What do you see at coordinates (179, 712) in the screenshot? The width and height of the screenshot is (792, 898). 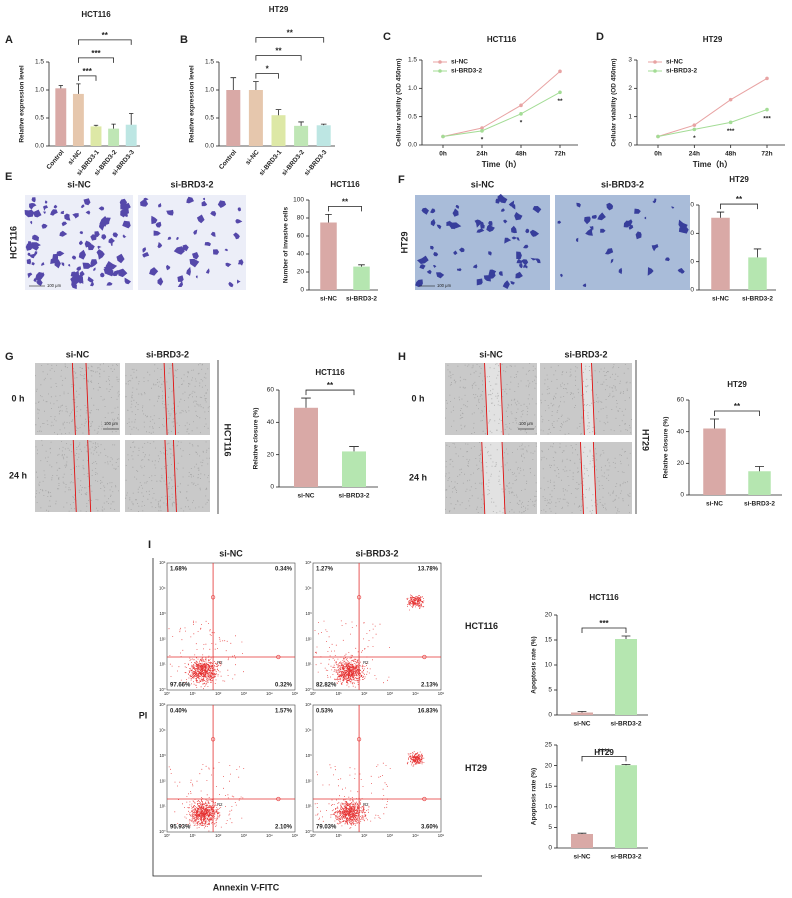 I see `quadrant-percent: 0.40%` at bounding box center [179, 712].